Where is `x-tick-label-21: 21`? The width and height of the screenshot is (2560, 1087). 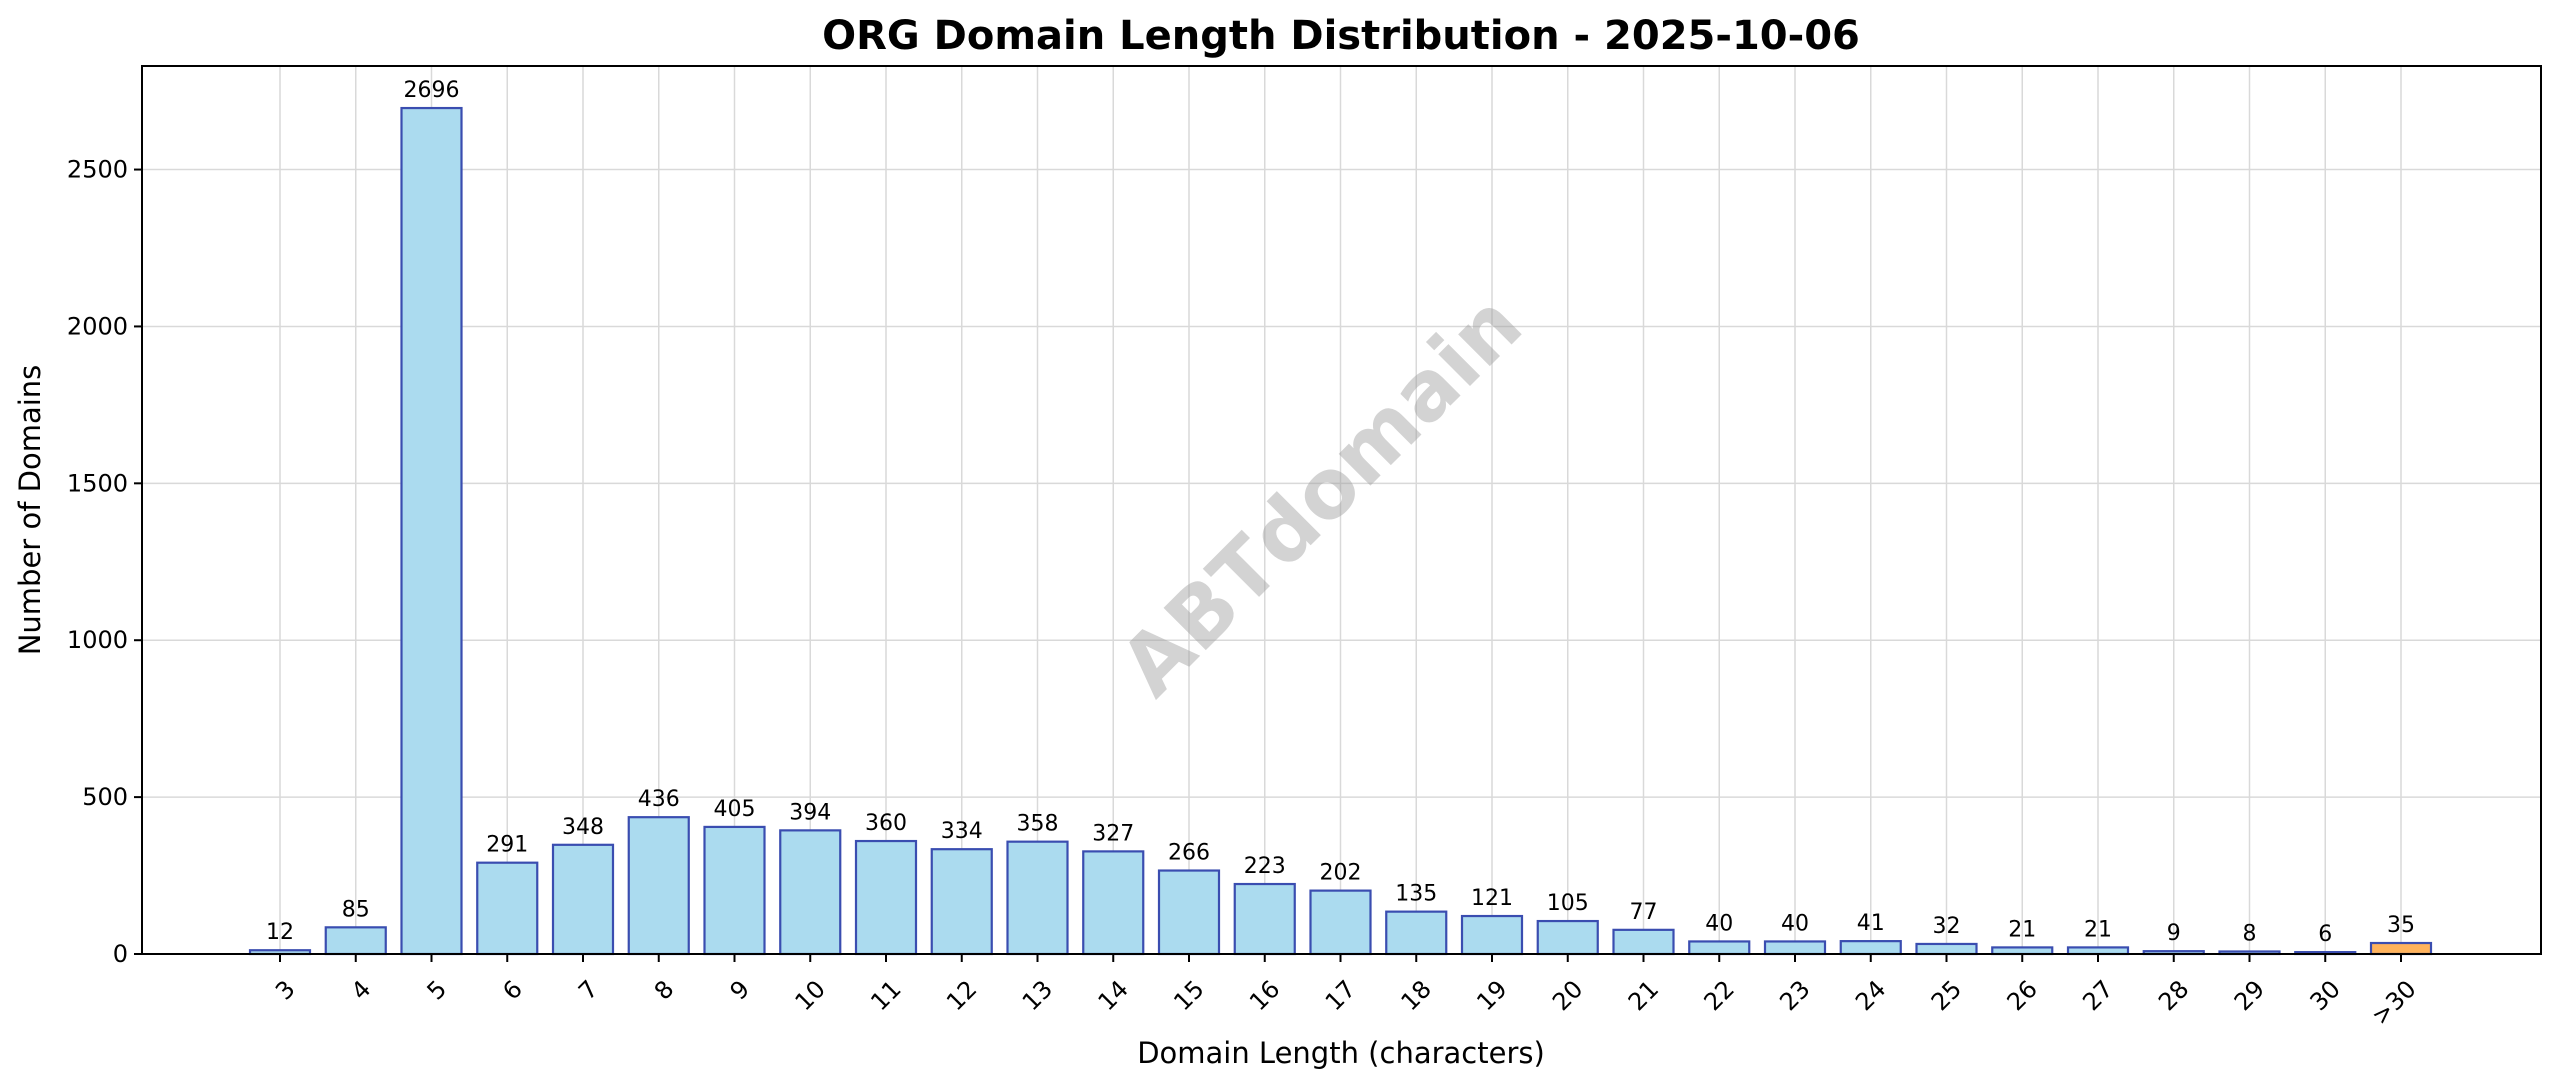
x-tick-label-21: 21 is located at coordinates (1643, 995).